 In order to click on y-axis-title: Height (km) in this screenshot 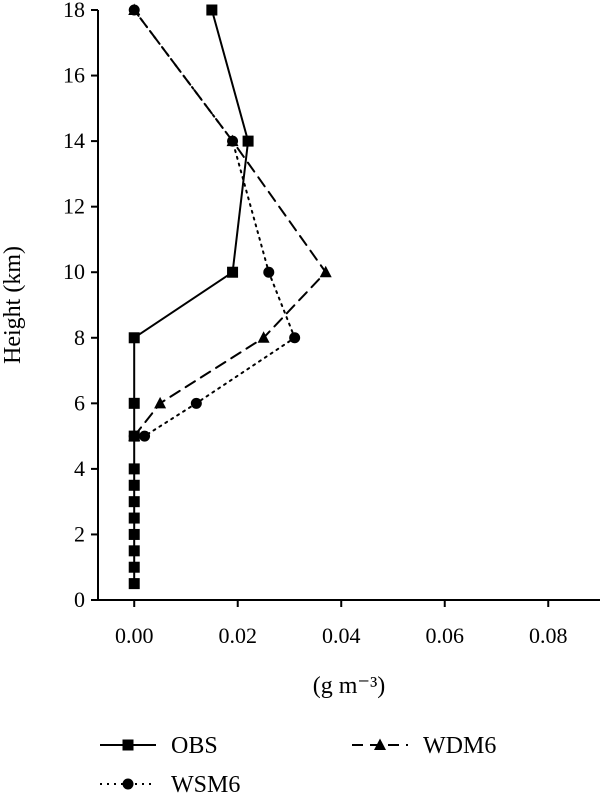, I will do `click(13, 305)`.